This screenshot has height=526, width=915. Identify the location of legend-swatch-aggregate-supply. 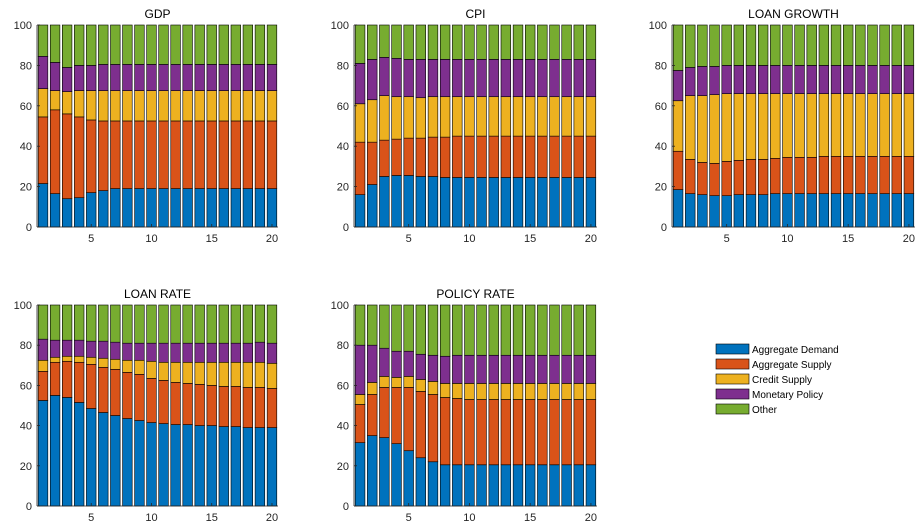
(732, 364).